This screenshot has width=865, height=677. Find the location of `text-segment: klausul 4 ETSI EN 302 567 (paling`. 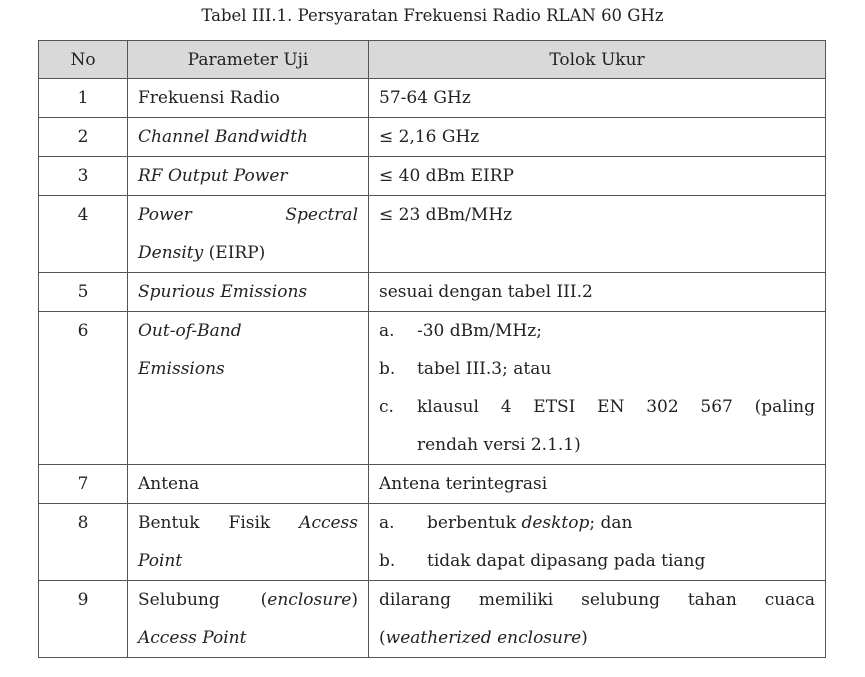

text-segment: klausul 4 ETSI EN 302 567 (paling is located at coordinates (616, 407).